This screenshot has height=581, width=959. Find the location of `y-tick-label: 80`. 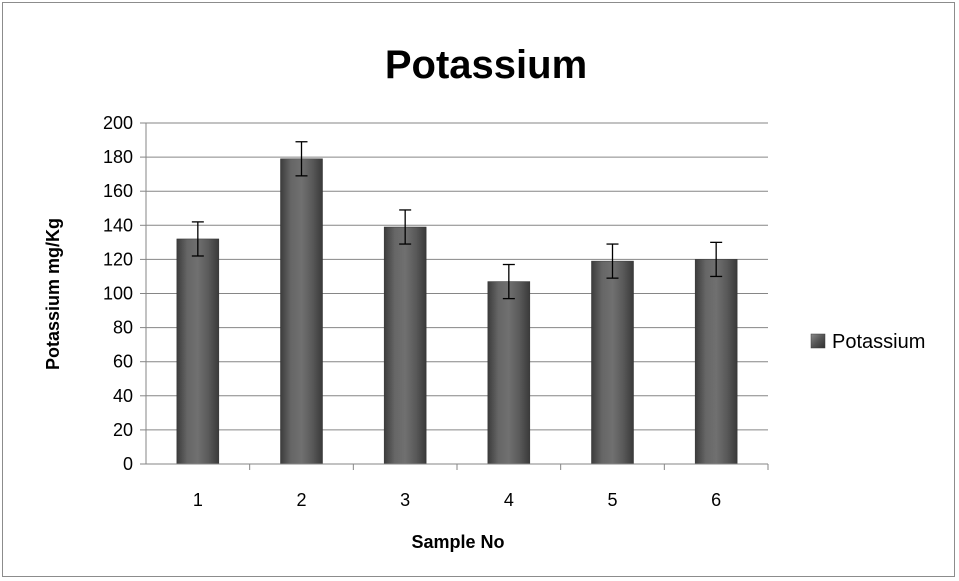

y-tick-label: 80 is located at coordinates (123, 328).